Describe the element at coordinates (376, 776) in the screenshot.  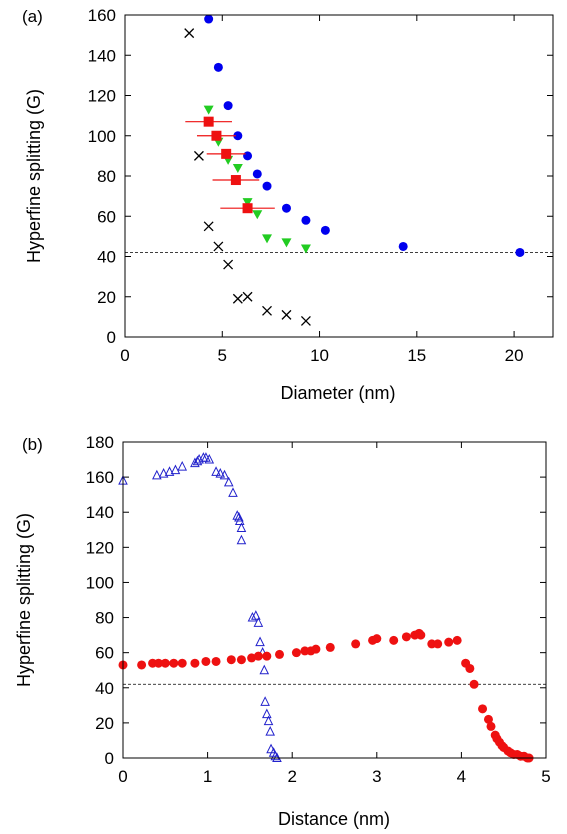
I see `panel-b-x-tick-label: 3` at that location.